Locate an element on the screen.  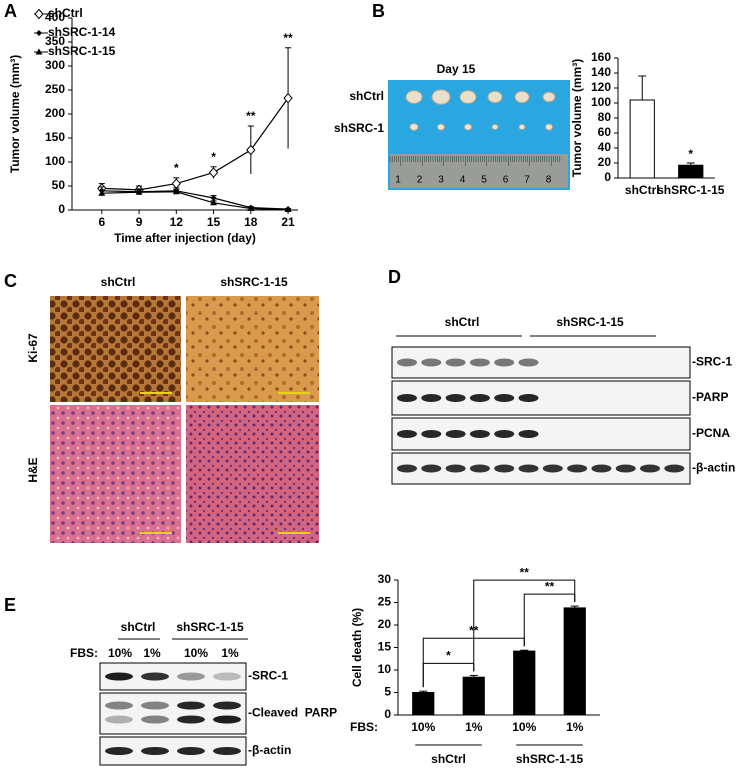
x-tick-label: 15 is located at coordinates (214, 222).